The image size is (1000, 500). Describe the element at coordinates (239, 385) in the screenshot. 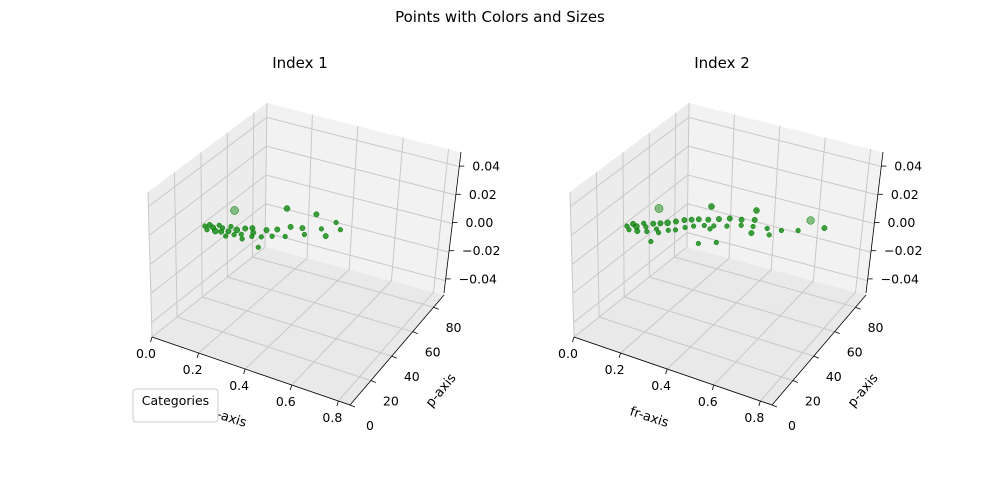

I see `x-tick-label: 0.4` at that location.